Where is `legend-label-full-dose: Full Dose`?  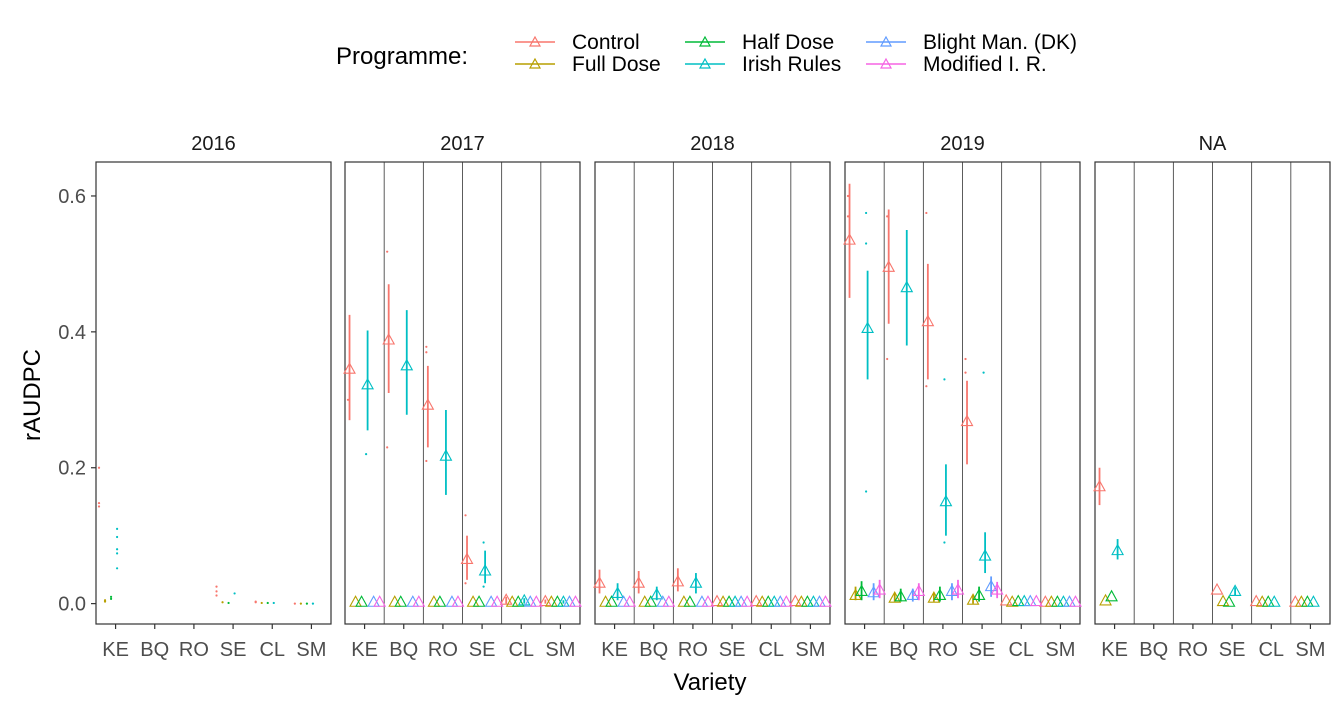 legend-label-full-dose: Full Dose is located at coordinates (616, 64).